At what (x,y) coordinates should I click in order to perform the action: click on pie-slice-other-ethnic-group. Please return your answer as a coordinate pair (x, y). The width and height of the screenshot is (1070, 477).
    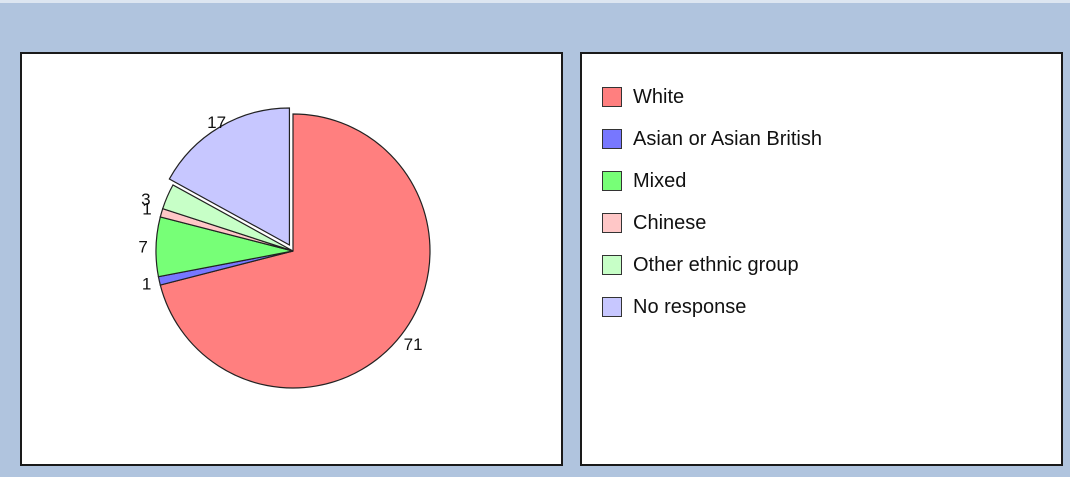
    Looking at the image, I should click on (227, 218).